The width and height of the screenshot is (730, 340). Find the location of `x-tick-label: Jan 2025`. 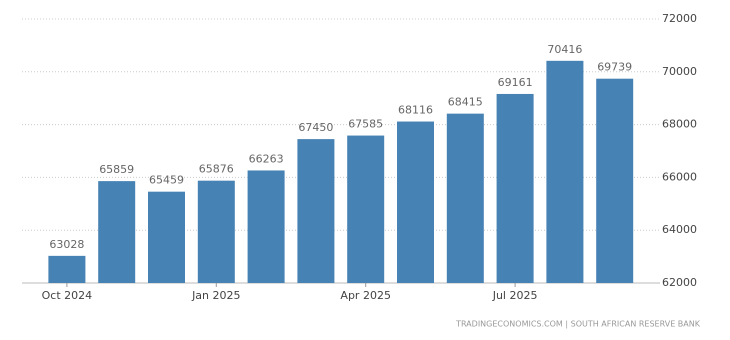

x-tick-label: Jan 2025 is located at coordinates (215, 295).